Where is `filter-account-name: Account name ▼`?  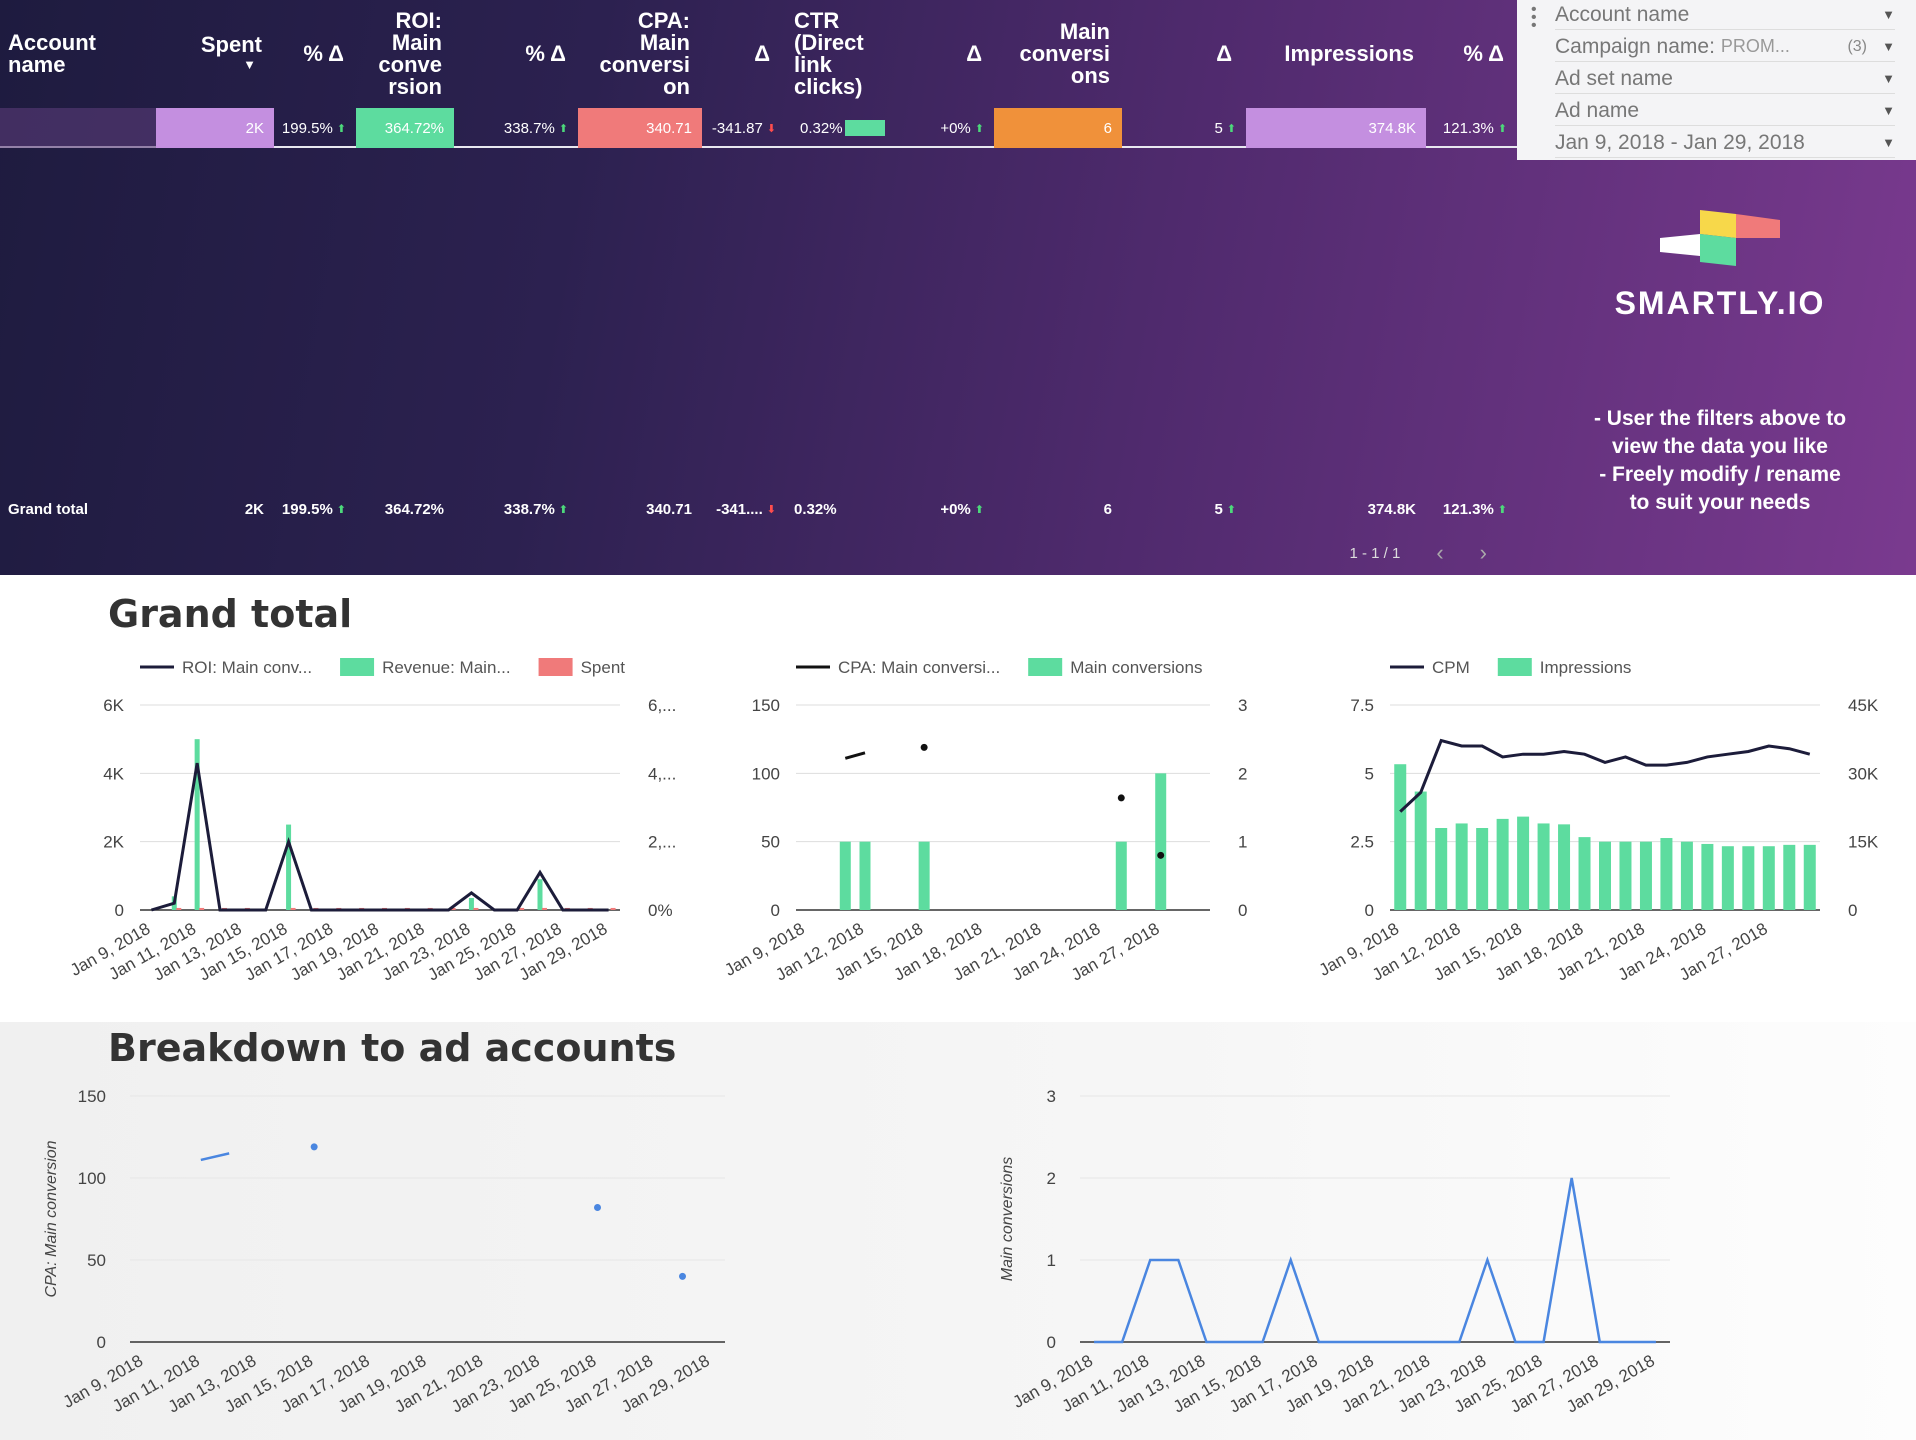 filter-account-name: Account name ▼ is located at coordinates (1725, 15).